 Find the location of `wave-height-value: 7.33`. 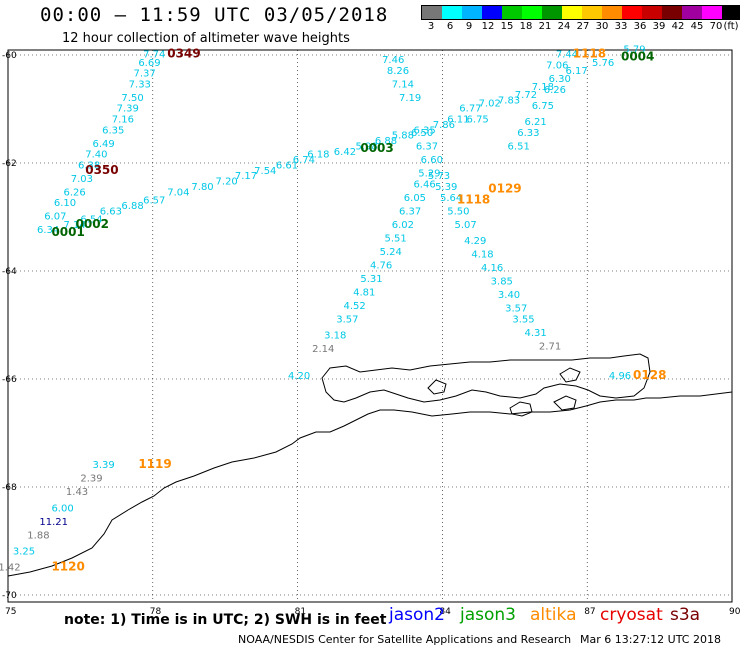

wave-height-value: 7.33 is located at coordinates (140, 84).